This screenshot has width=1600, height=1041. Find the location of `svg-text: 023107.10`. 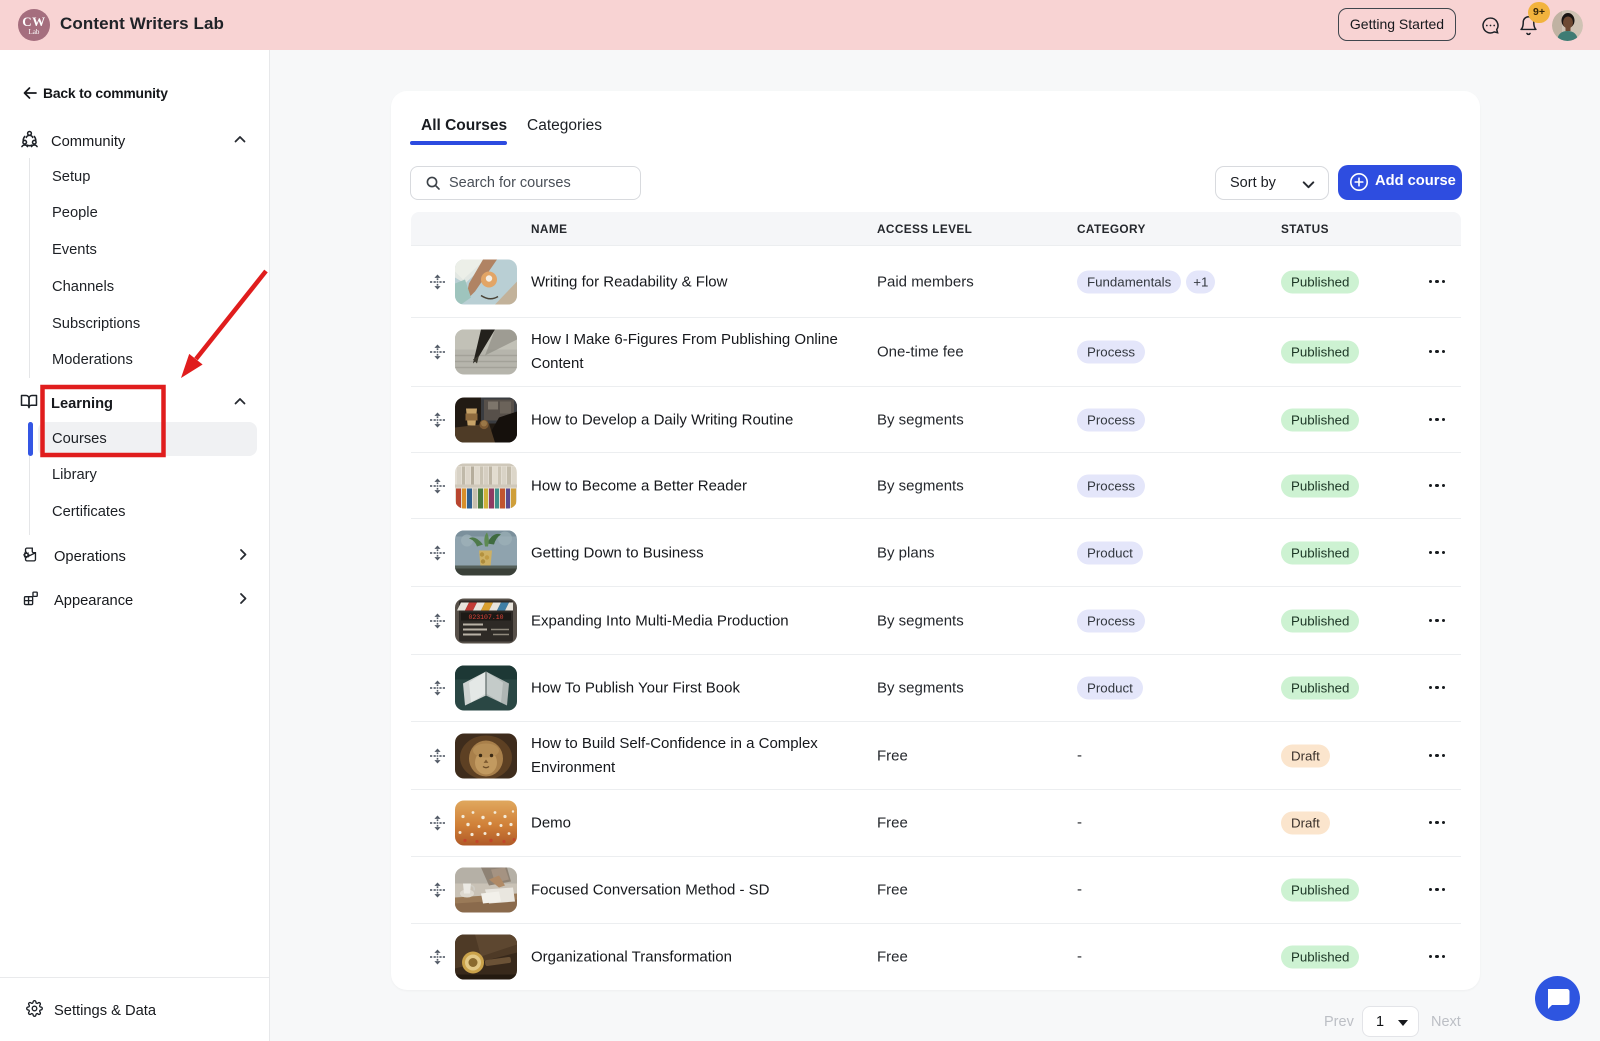

svg-text: 023107.10 is located at coordinates (485, 617).